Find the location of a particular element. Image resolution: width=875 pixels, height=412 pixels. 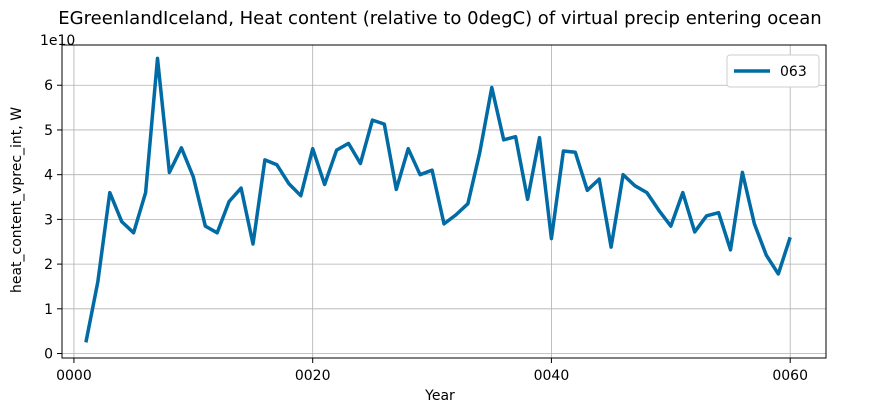

x-axis-label: Year is located at coordinates (439, 396).